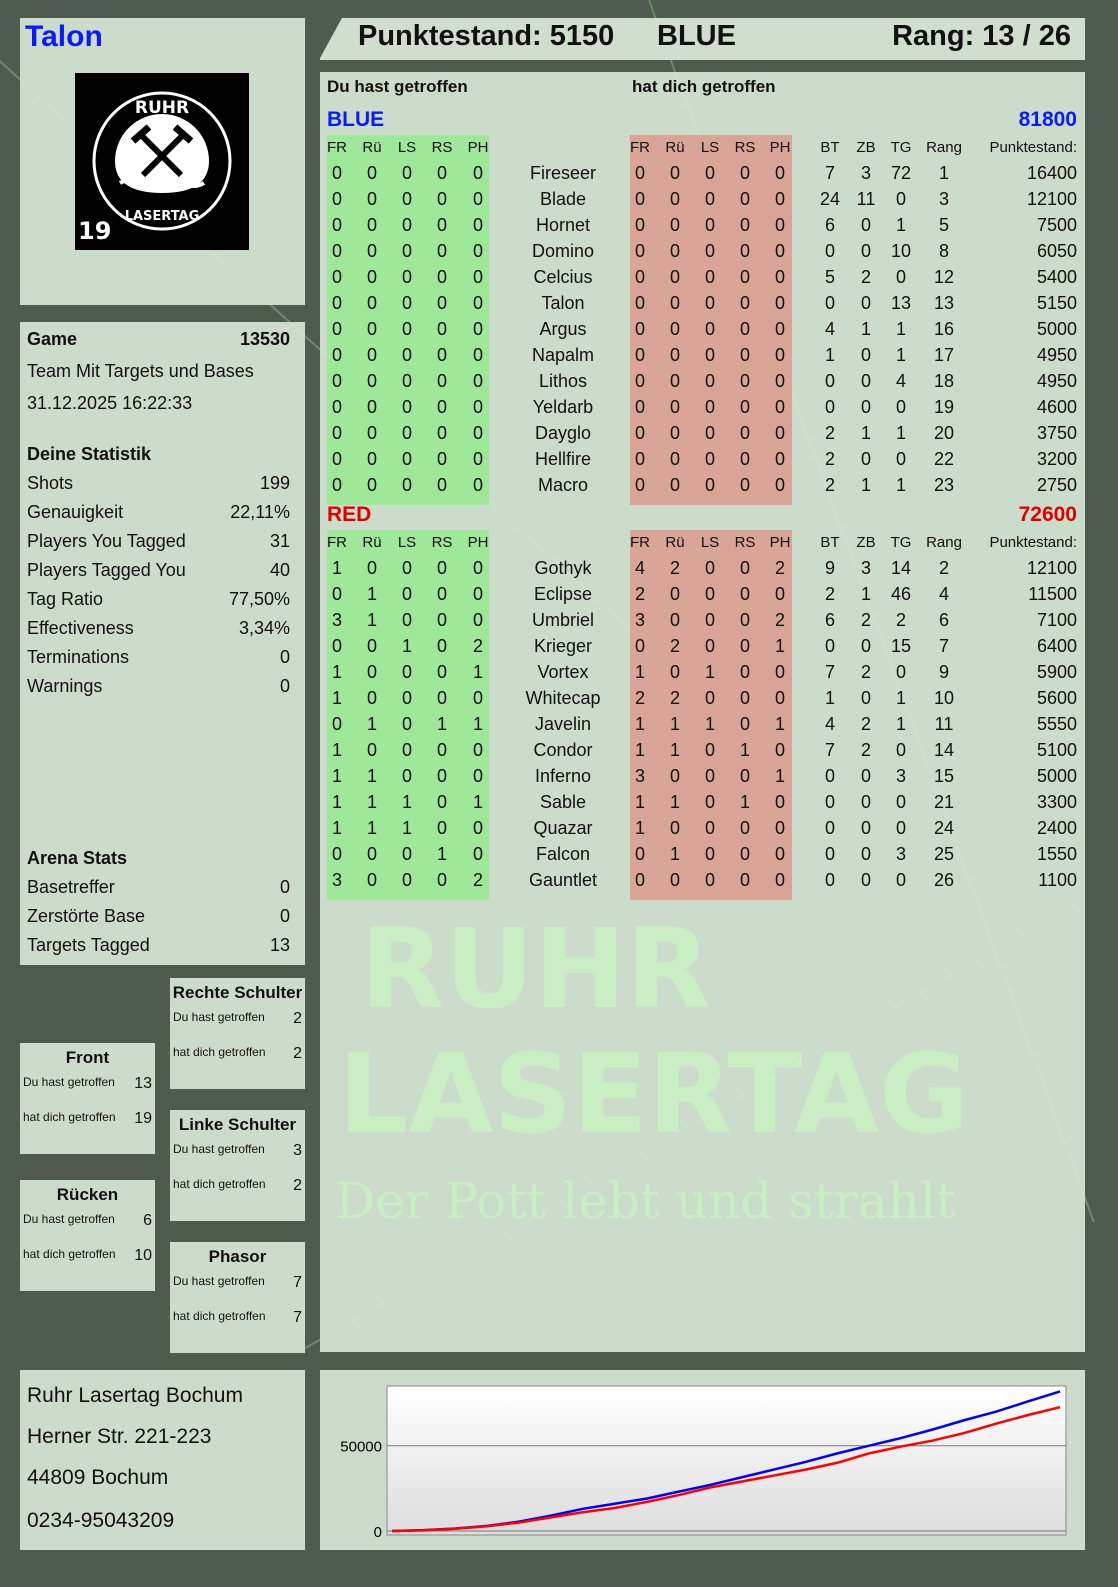 The image size is (1118, 1587). What do you see at coordinates (640, 776) in the screenshot?
I see `hit-you-count: 3` at bounding box center [640, 776].